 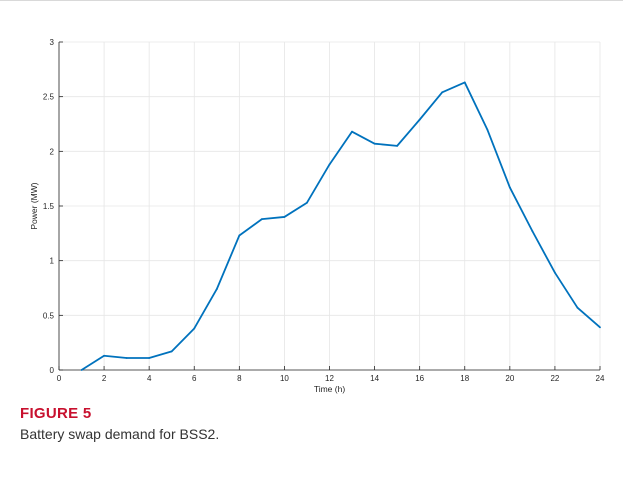 I want to click on figure-caption: FIGURE 5 Battery swap demand for BSS2., so click(x=119, y=423).